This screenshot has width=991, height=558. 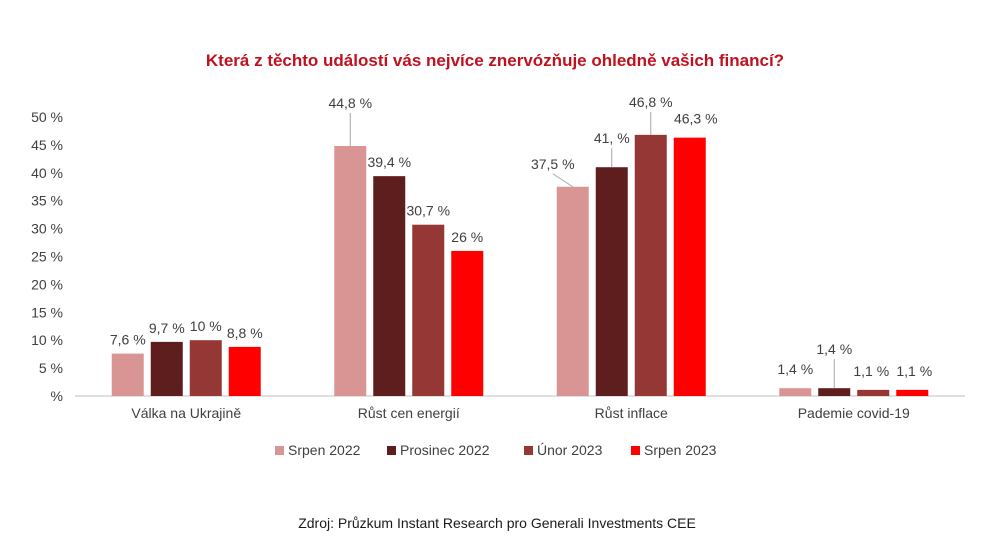 I want to click on data-label: 39,4 %, so click(x=389, y=162).